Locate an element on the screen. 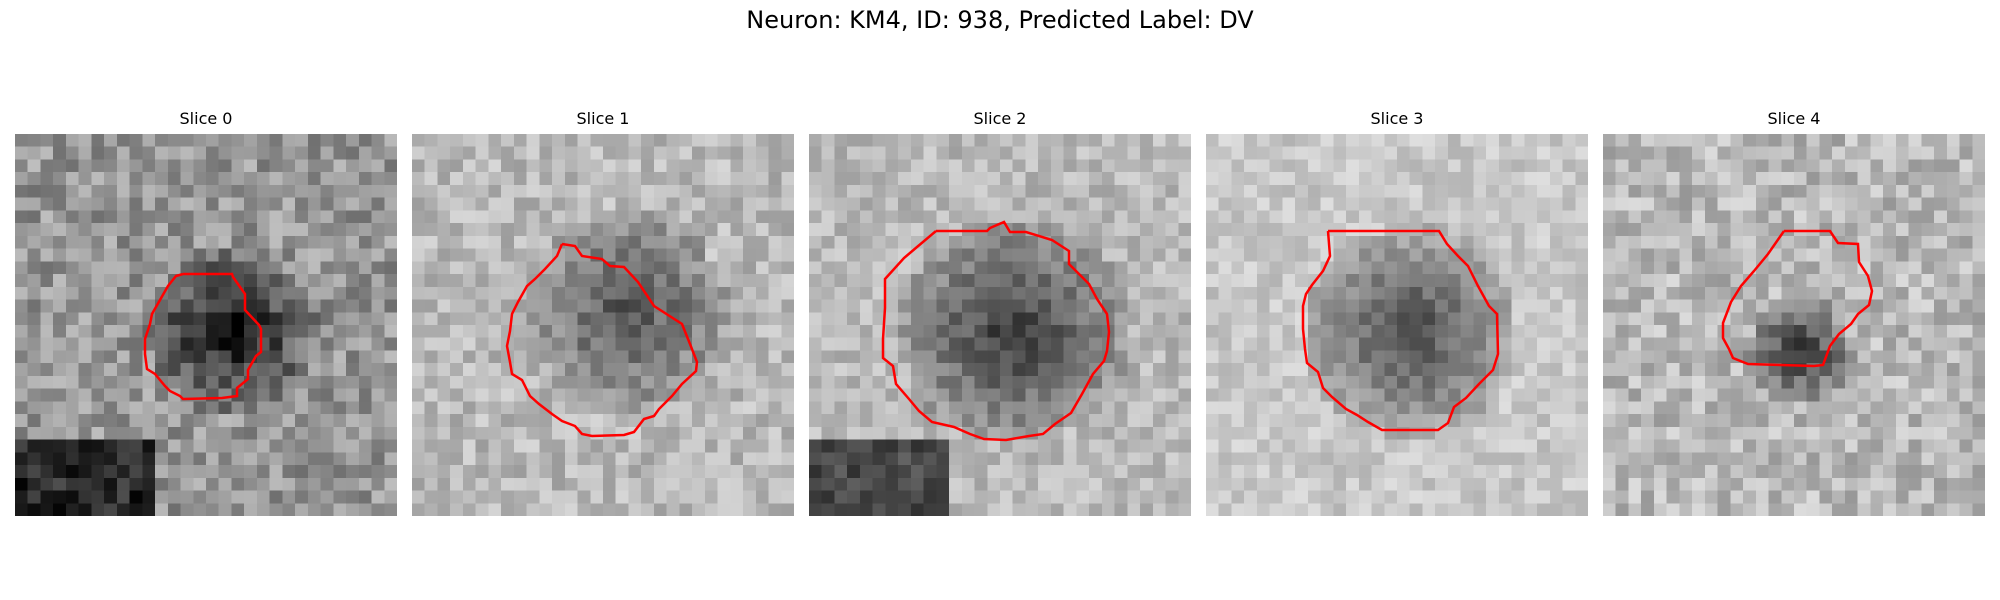 The image size is (2000, 600). slice-panel-1: Slice 1 is located at coordinates (603, 312).